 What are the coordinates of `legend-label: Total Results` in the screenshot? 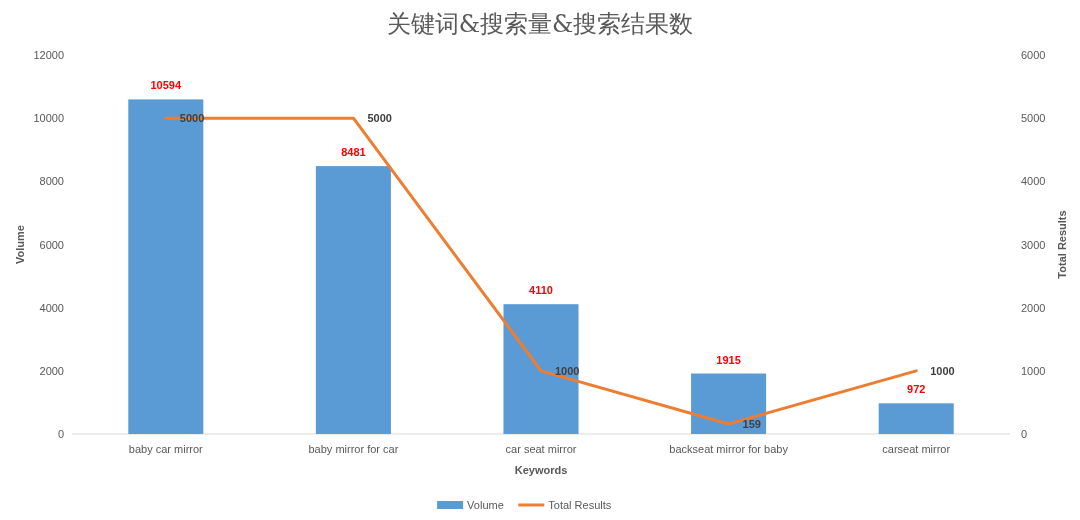 It's located at (580, 505).